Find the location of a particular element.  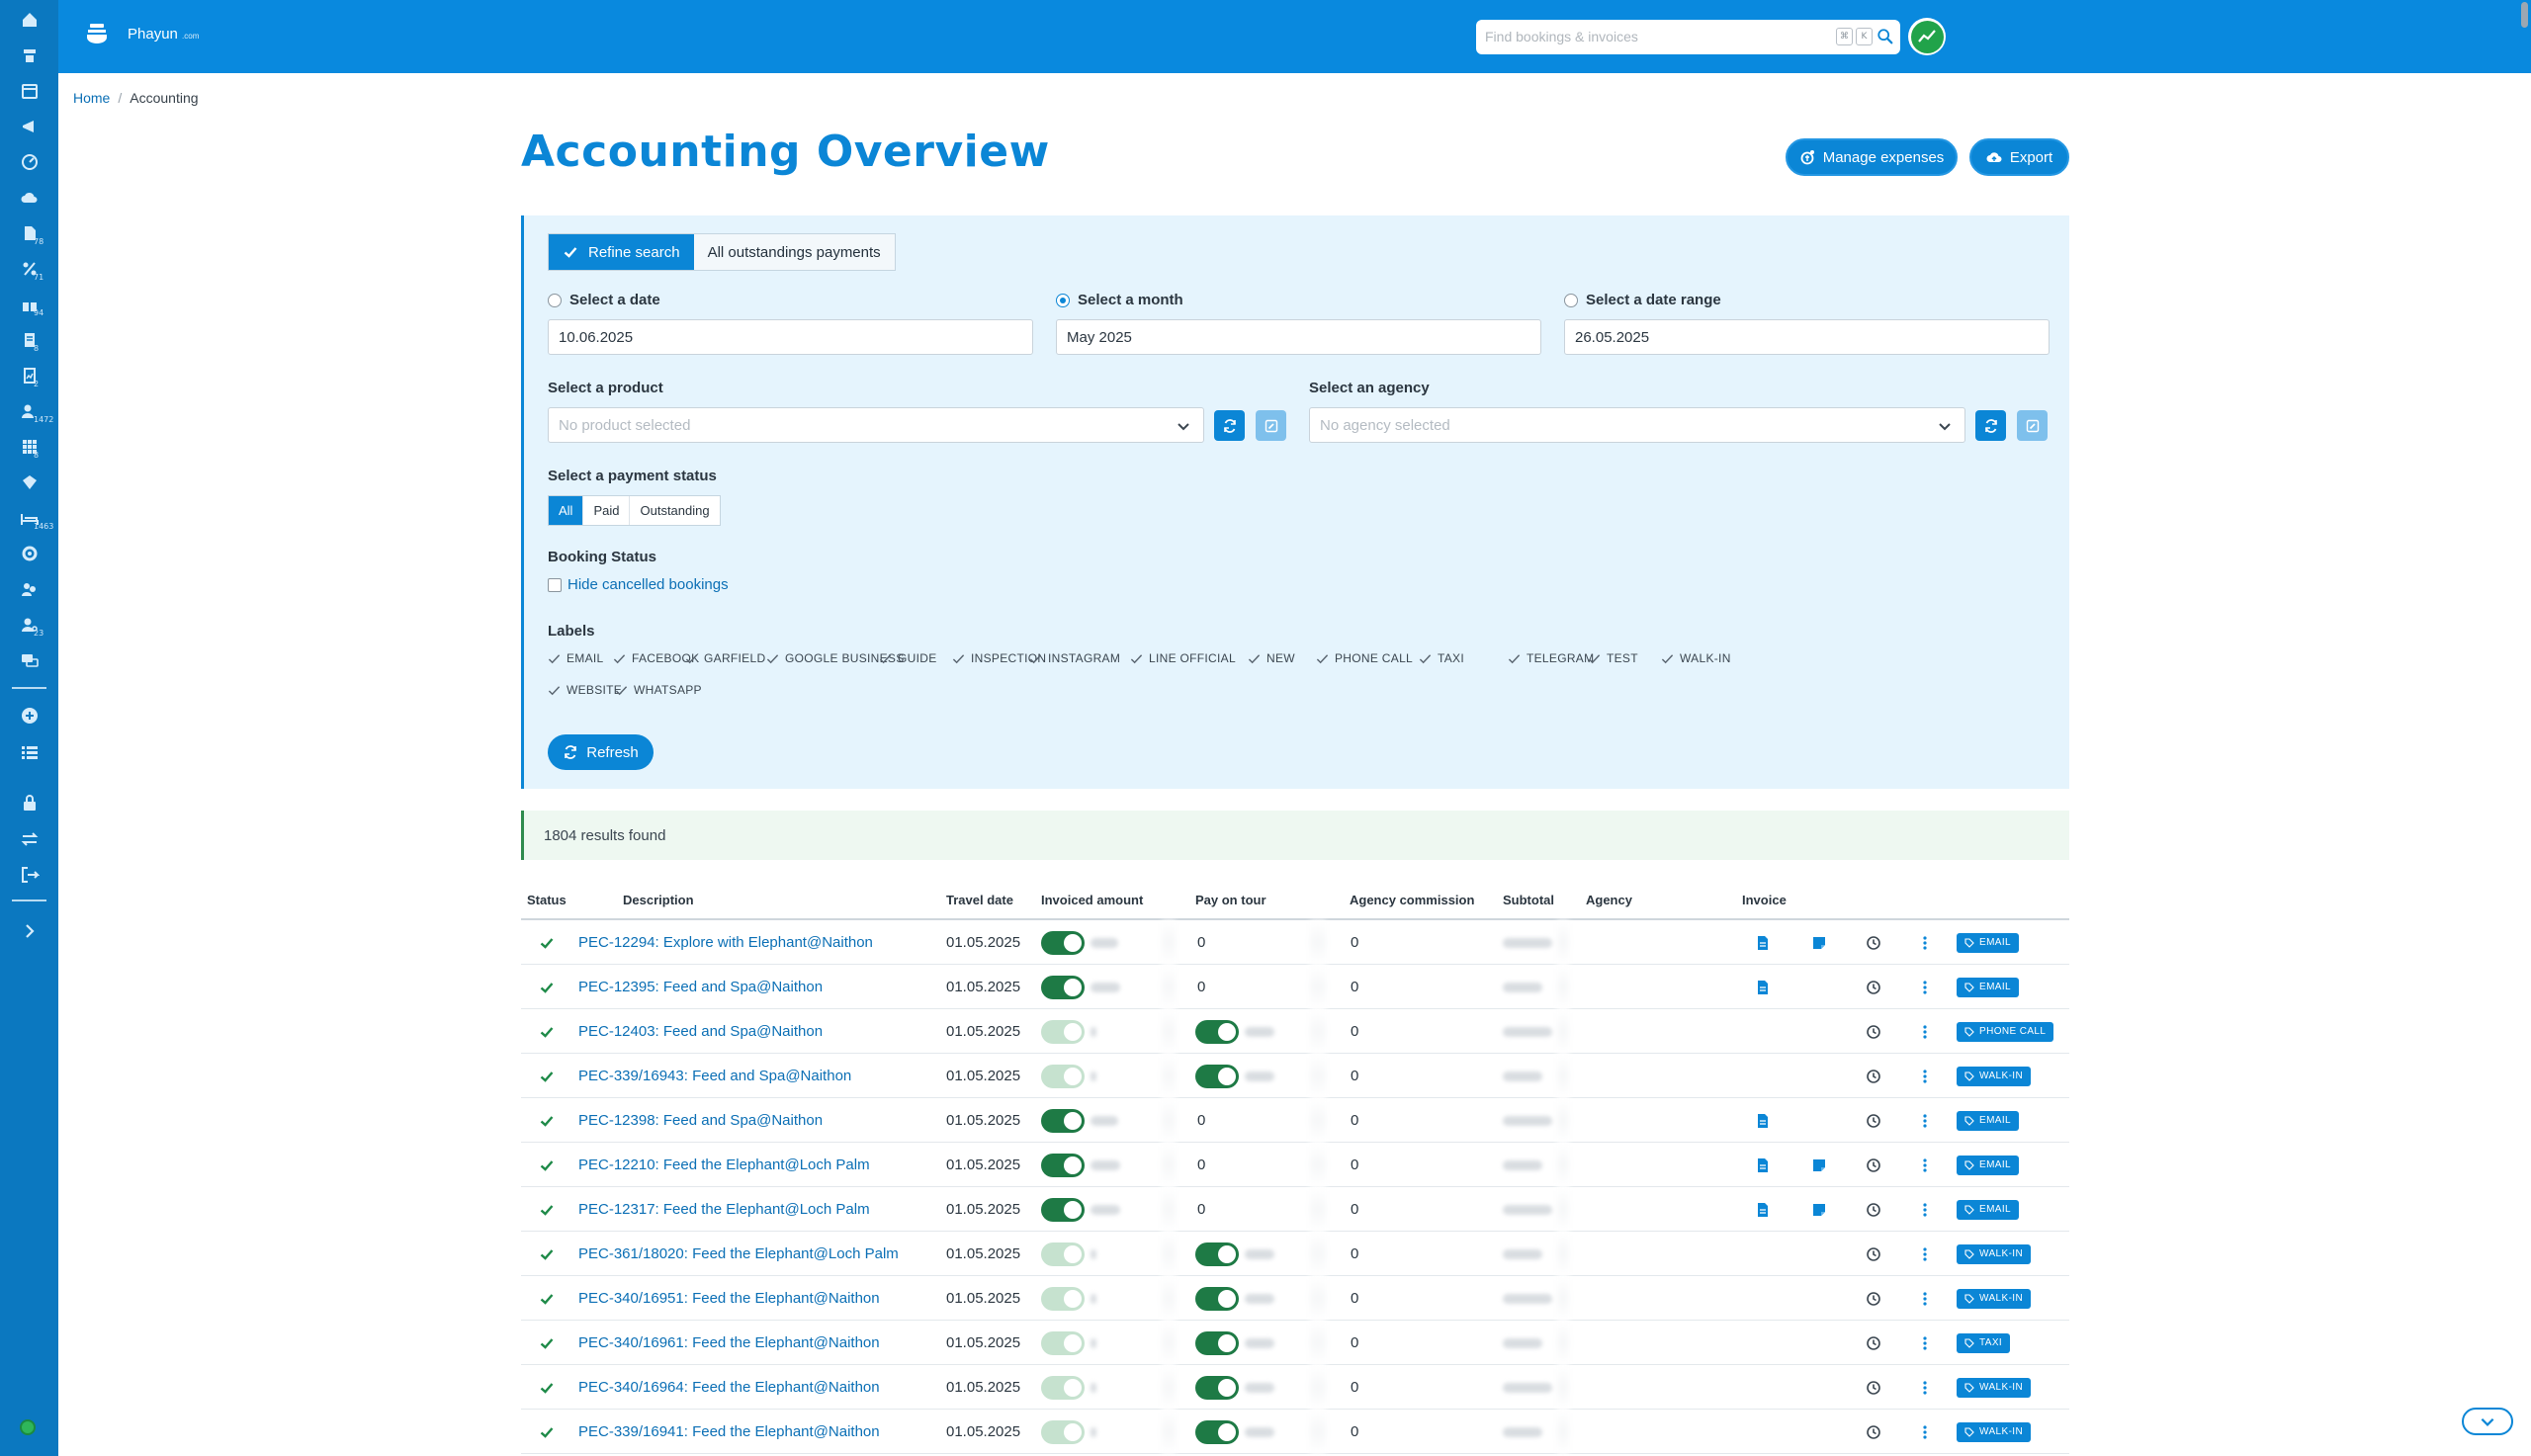

row-label: TAXI is located at coordinates (1984, 1343).